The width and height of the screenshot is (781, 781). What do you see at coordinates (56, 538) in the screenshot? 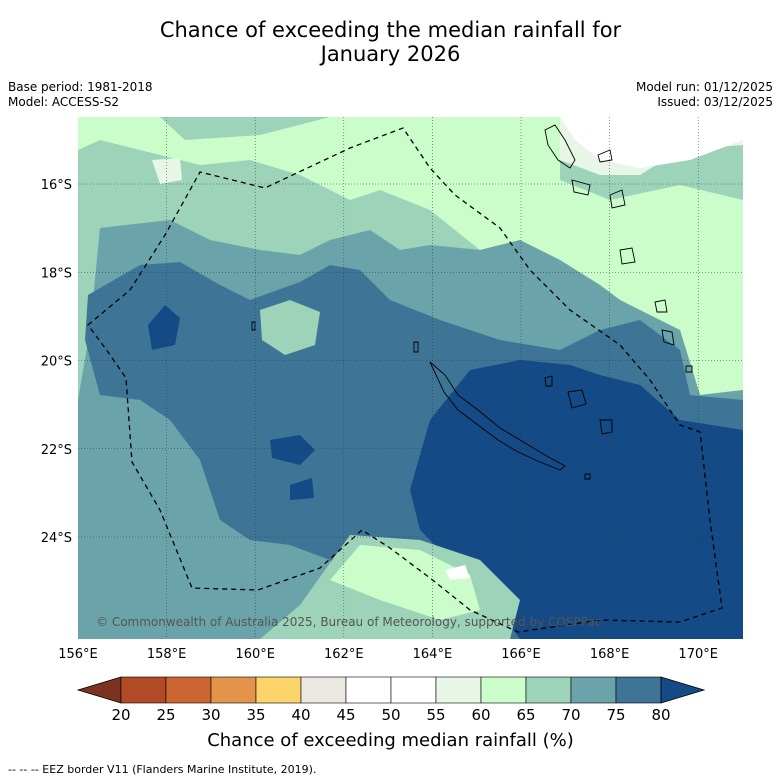
I see `lat-label: 24°S` at bounding box center [56, 538].